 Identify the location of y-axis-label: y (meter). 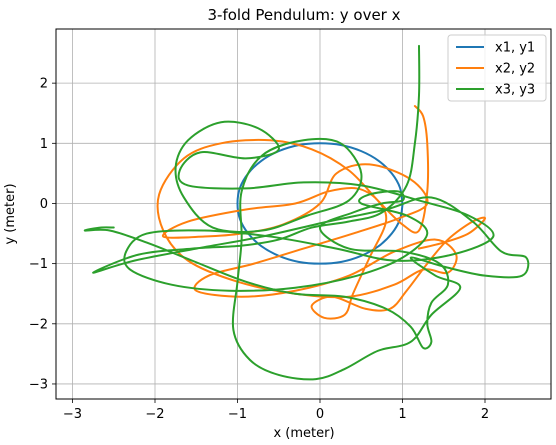
(10, 213).